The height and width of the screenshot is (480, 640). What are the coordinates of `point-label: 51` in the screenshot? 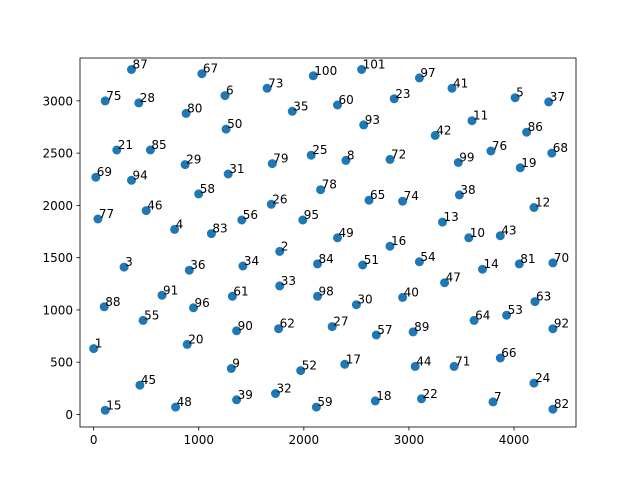 It's located at (371, 260).